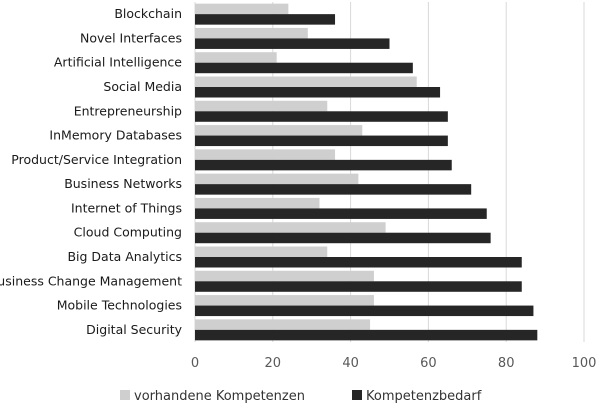 This screenshot has height=406, width=600. I want to click on category-label: InMemory Databases, so click(115, 135).